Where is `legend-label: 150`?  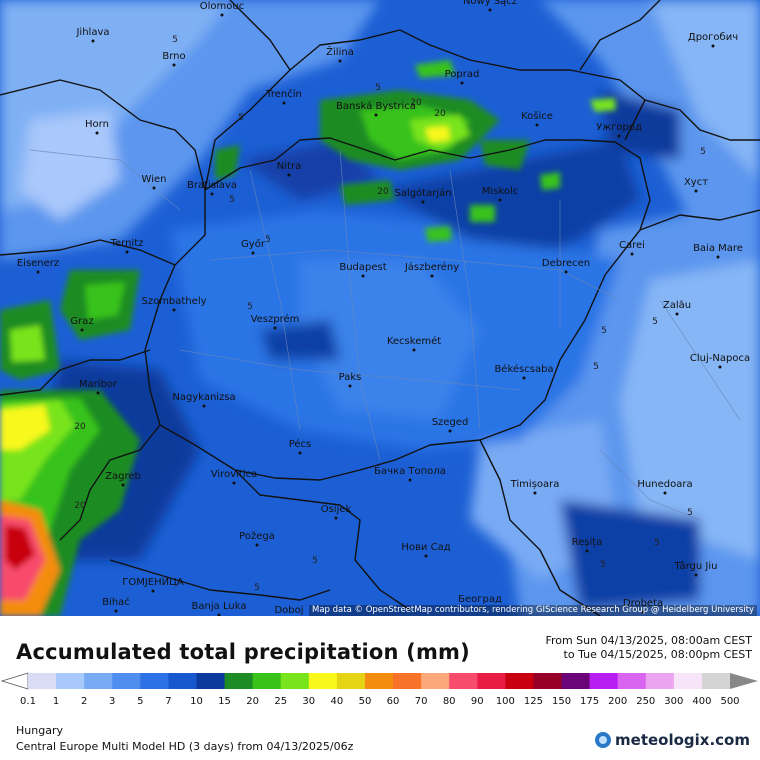 legend-label: 150 is located at coordinates (561, 701).